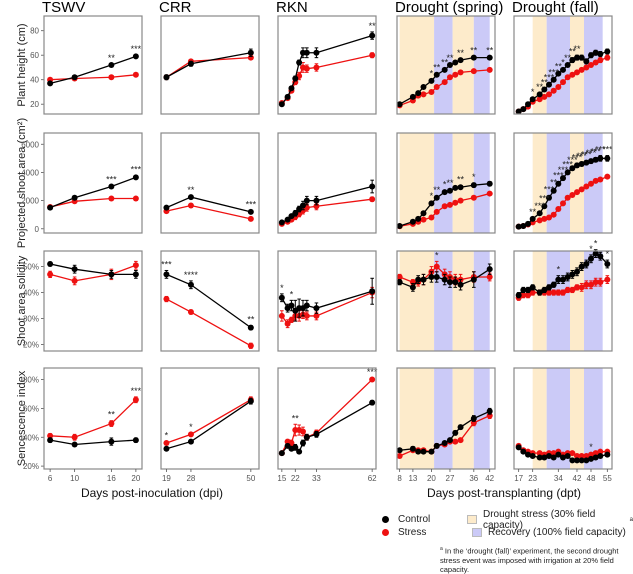 The width and height of the screenshot is (633, 574). I want to click on y-tick-label: 60%, so click(31, 408).